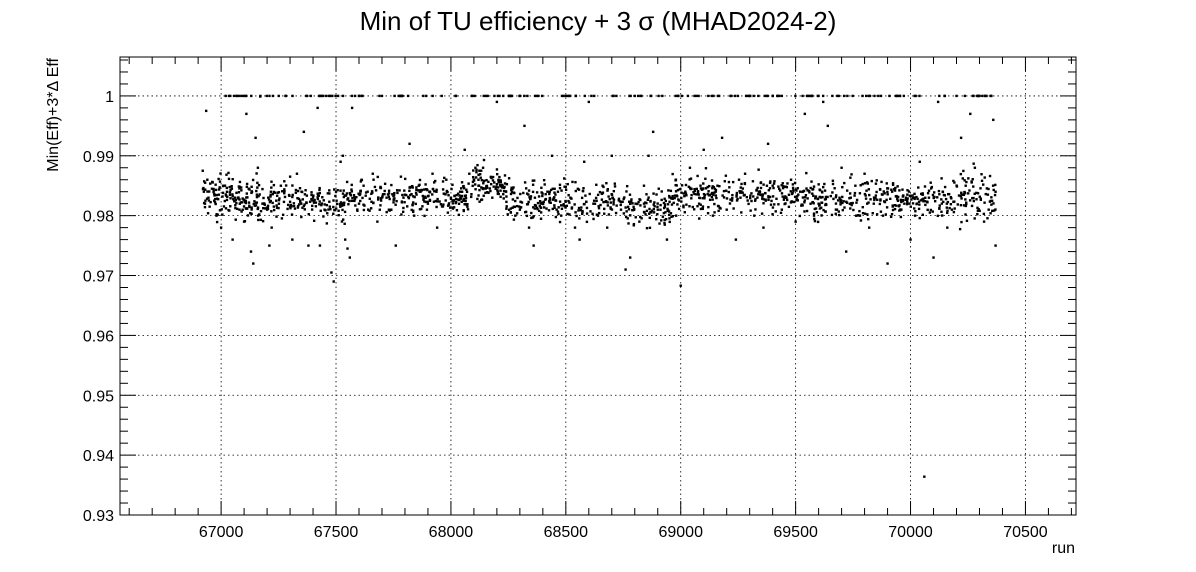 The height and width of the screenshot is (572, 1196). I want to click on x-tick-label: 67500, so click(336, 532).